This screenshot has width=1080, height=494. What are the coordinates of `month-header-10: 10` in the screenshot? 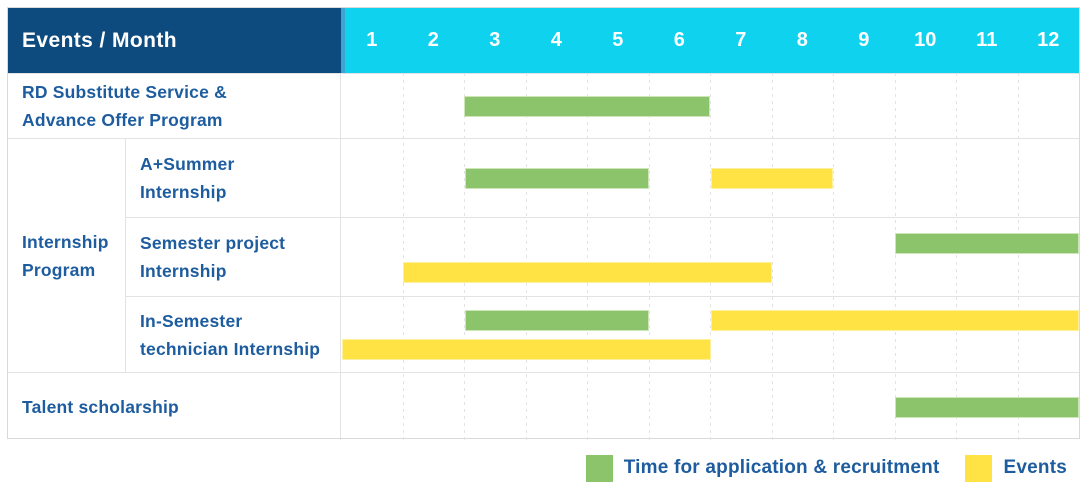 It's located at (925, 40).